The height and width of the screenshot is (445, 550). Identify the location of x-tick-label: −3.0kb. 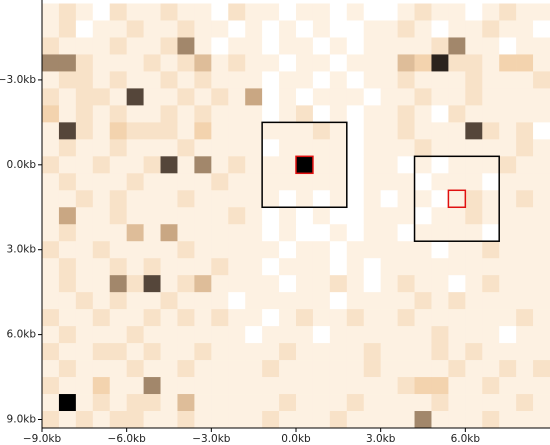
(211, 439).